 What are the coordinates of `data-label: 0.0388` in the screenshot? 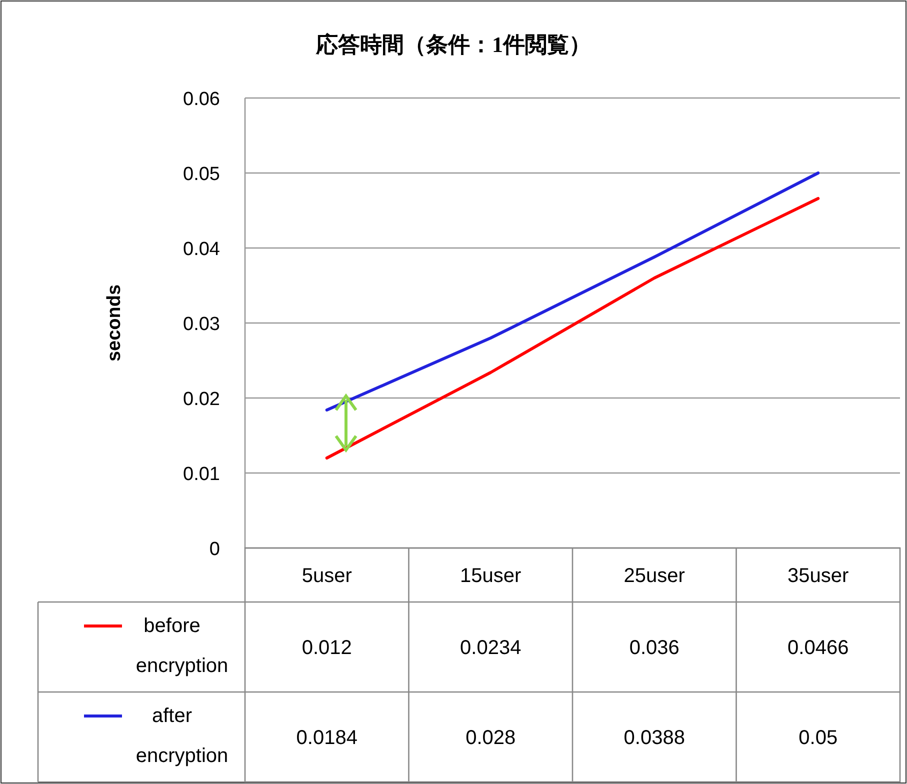 It's located at (654, 738).